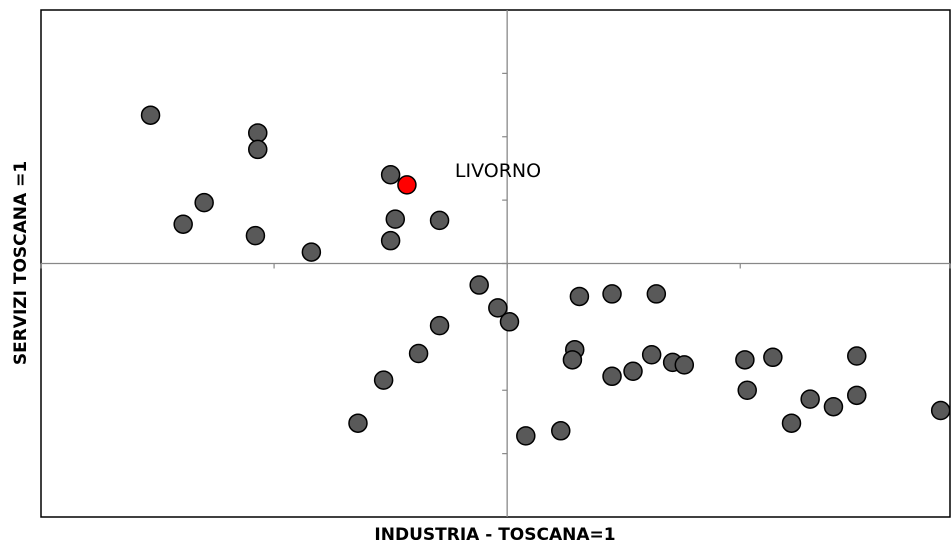 The width and height of the screenshot is (951, 547). Describe the element at coordinates (21, 263) in the screenshot. I see `y-axis-title: SERVIZI TOSCANA =1` at that location.